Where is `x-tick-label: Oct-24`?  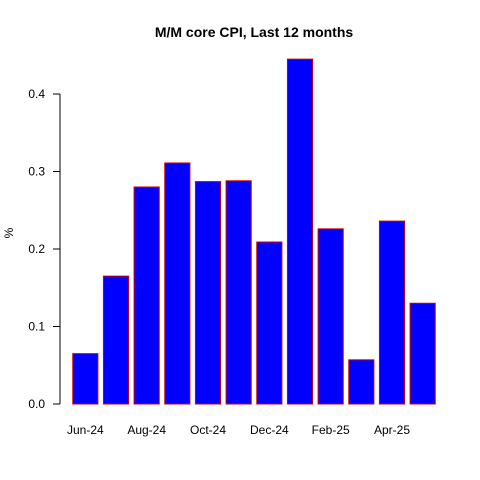
x-tick-label: Oct-24 is located at coordinates (208, 430).